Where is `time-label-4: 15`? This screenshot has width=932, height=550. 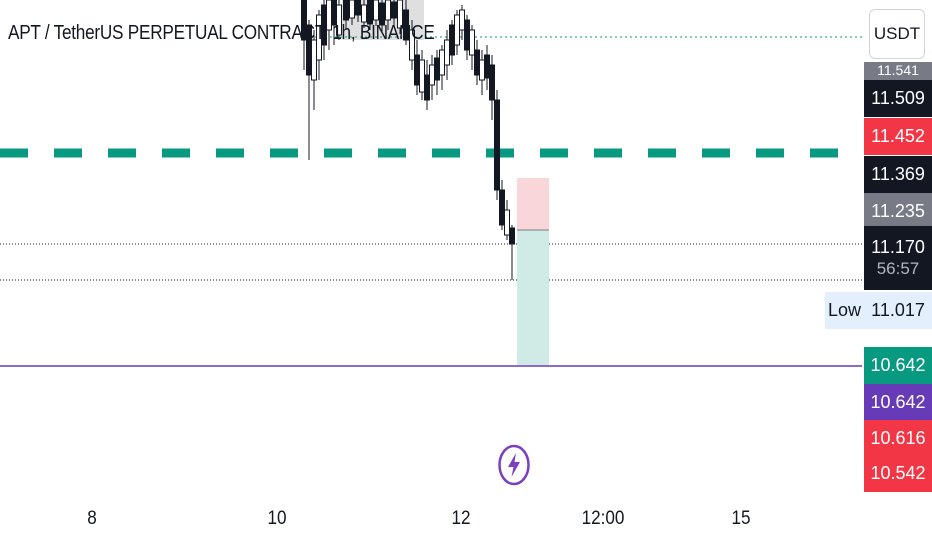 time-label-4: 15 is located at coordinates (741, 518).